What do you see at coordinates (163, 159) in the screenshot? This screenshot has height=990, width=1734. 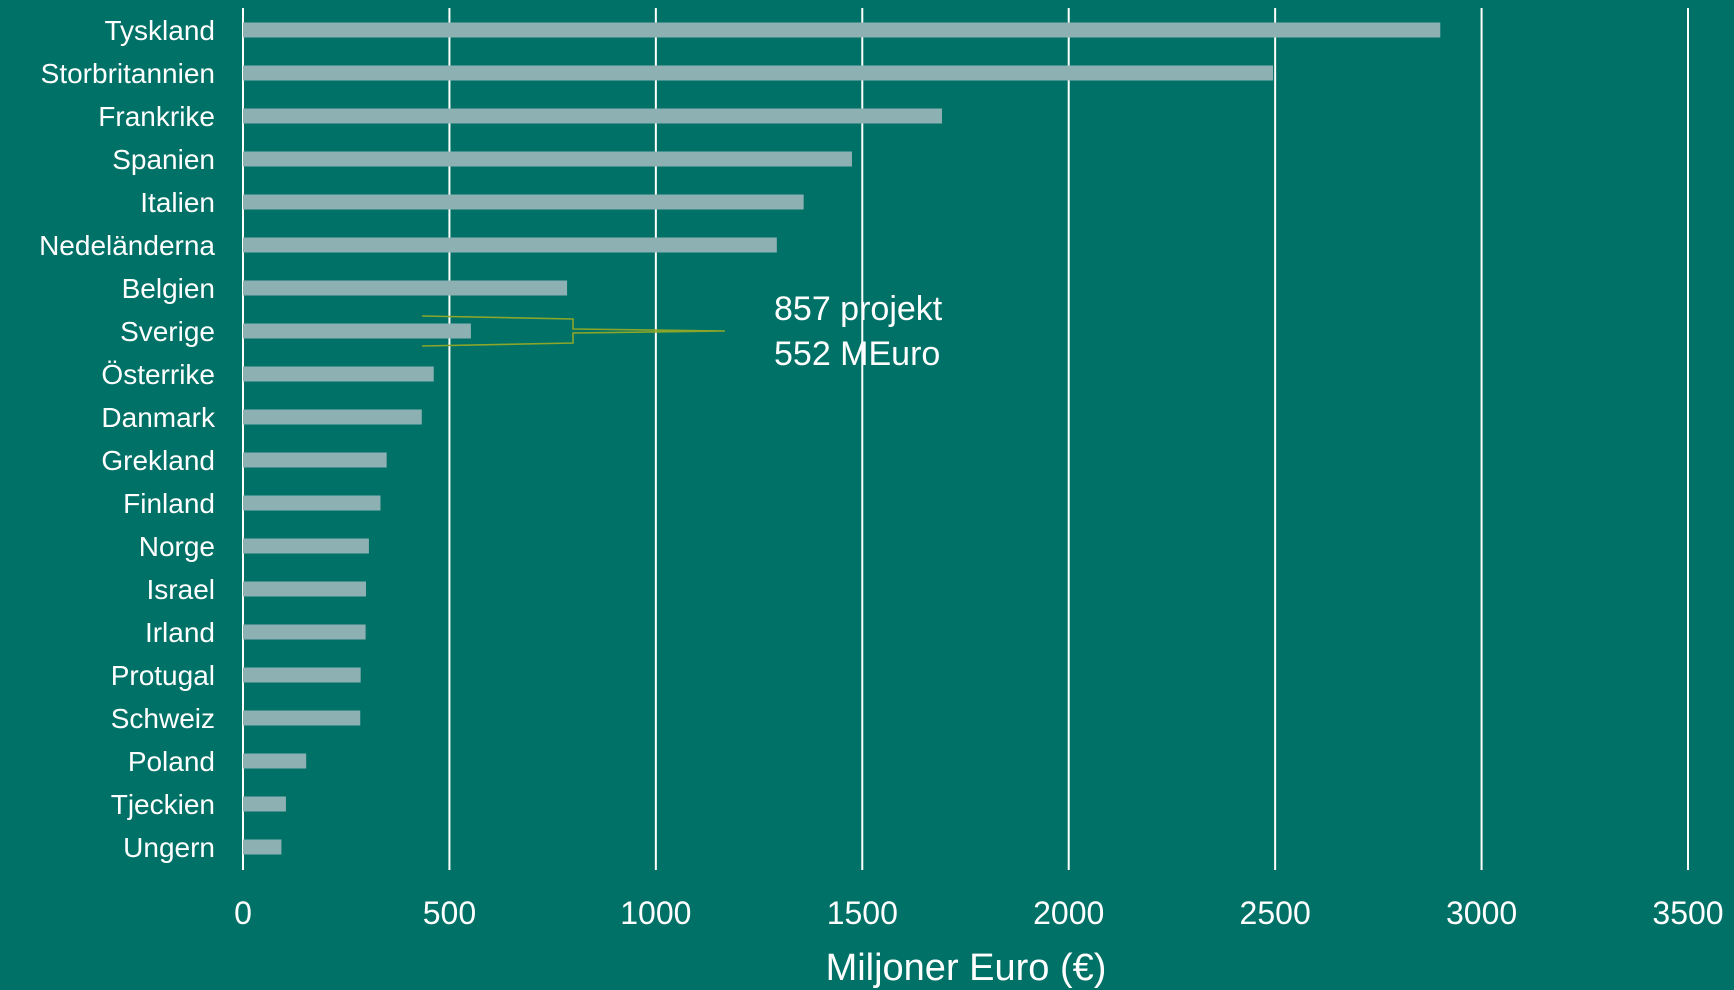 I see `category-label-3: Spanien` at bounding box center [163, 159].